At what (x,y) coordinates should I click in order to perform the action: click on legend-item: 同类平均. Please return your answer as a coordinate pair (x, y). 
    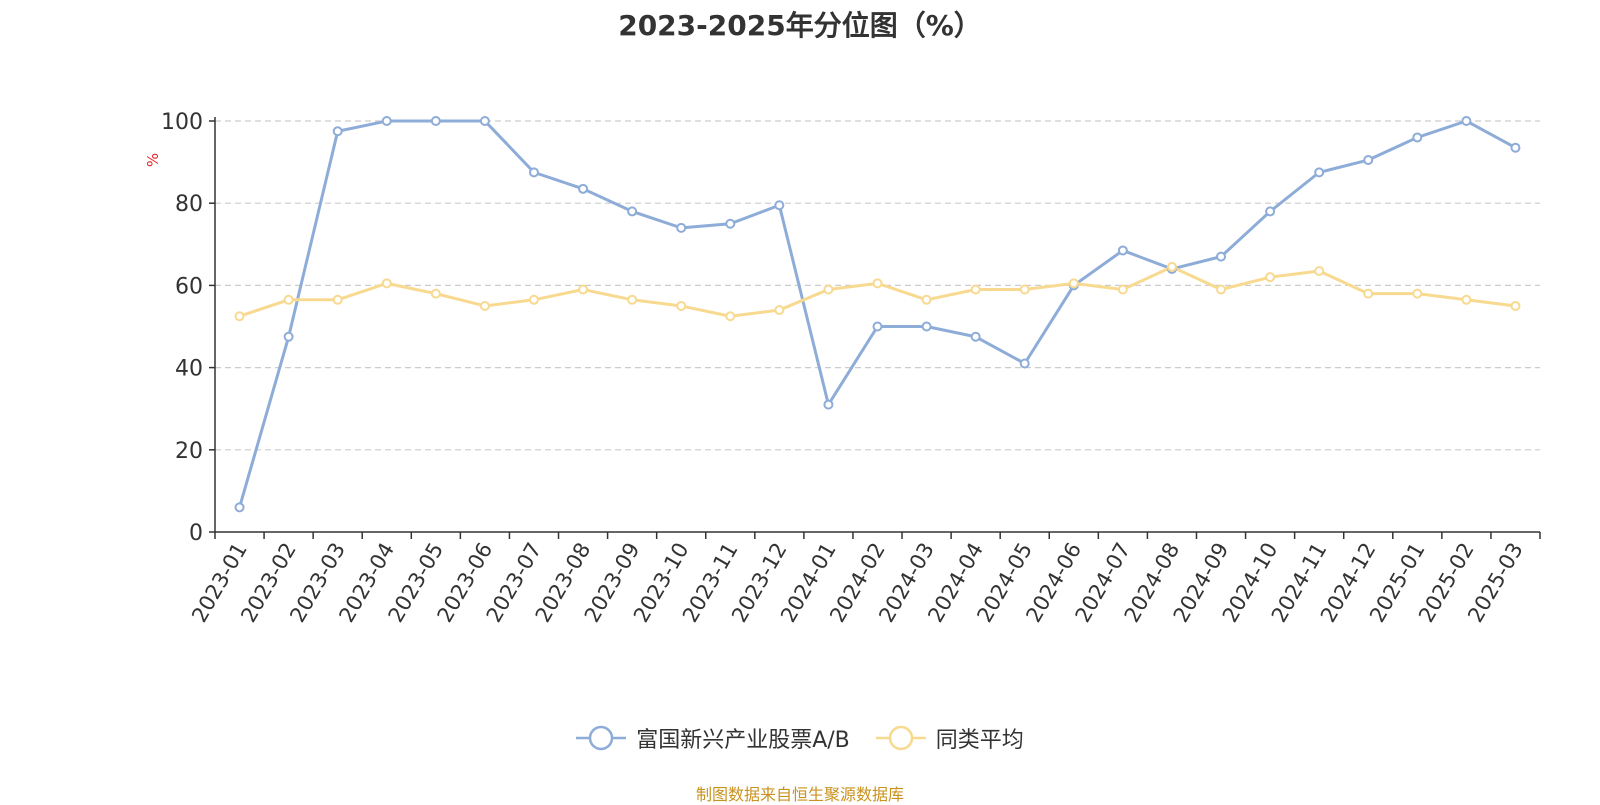
    Looking at the image, I should click on (949, 738).